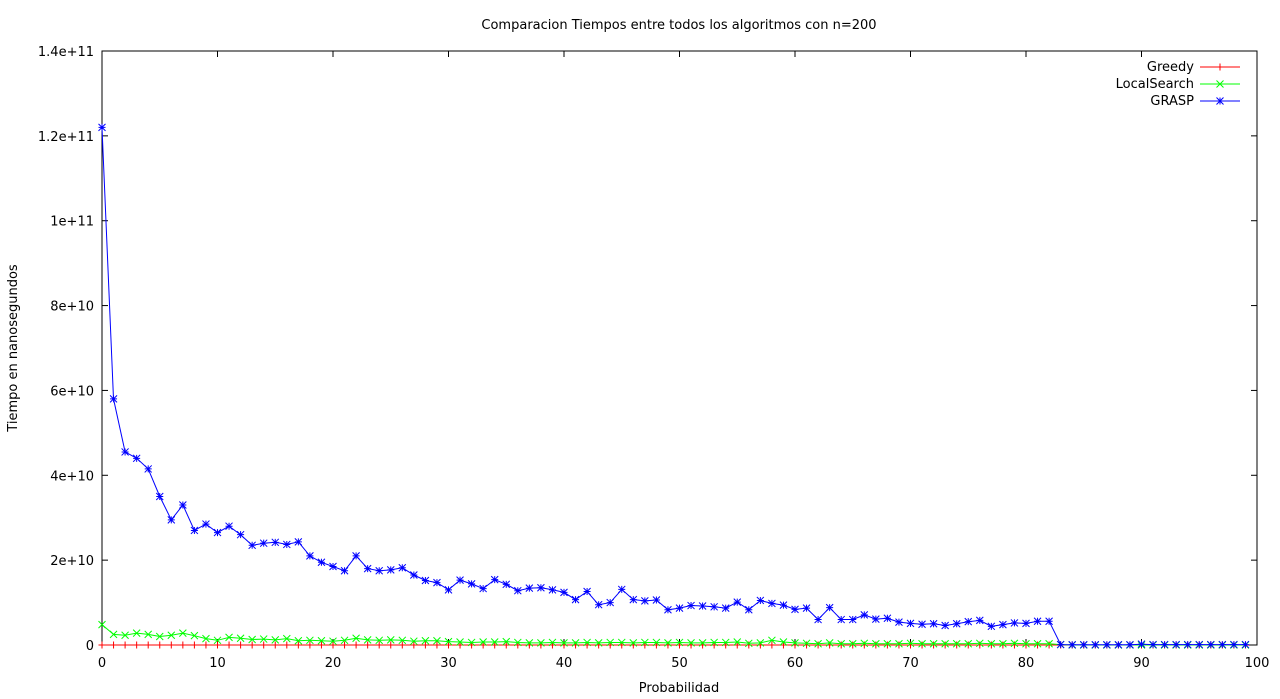 The height and width of the screenshot is (699, 1280). Describe the element at coordinates (1178, 84) in the screenshot. I see `legend: Greedy LocalSearch GRASP` at that location.